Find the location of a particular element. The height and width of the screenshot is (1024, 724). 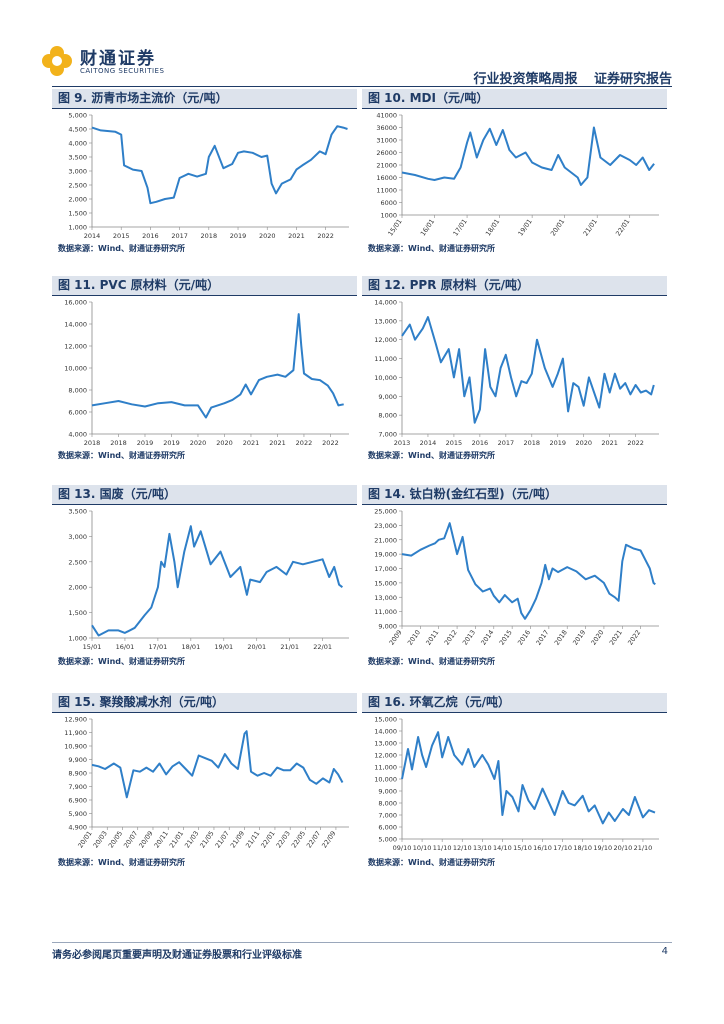

x-tick-label: 2012 is located at coordinates (451, 638).